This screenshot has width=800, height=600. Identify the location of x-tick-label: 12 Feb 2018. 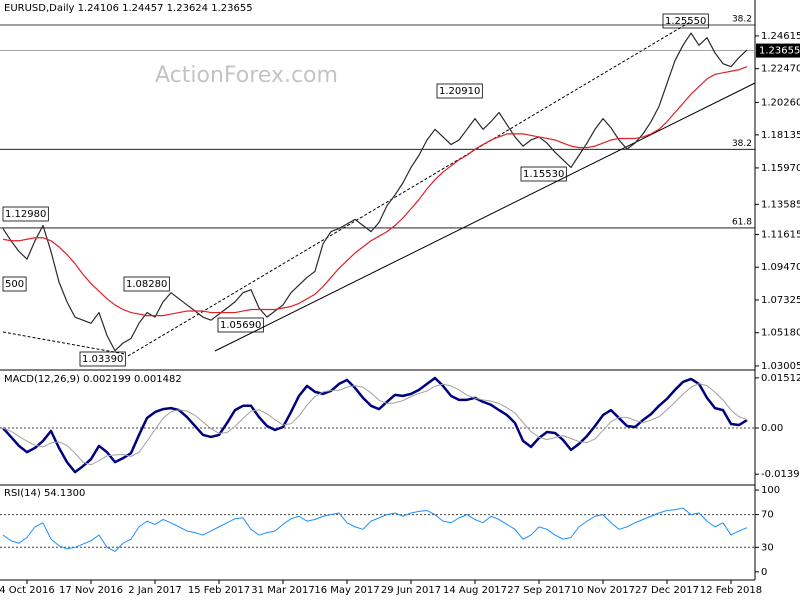
(731, 590).